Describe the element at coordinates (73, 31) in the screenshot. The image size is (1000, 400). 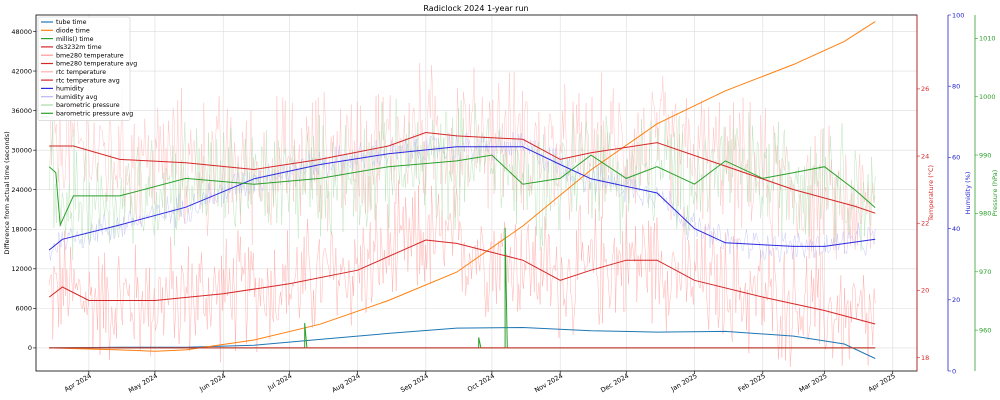
I see `legend-label: diode time` at that location.